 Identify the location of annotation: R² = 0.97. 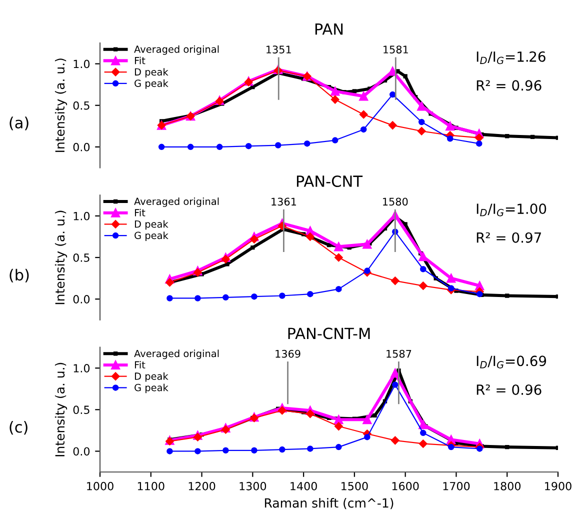
(508, 237).